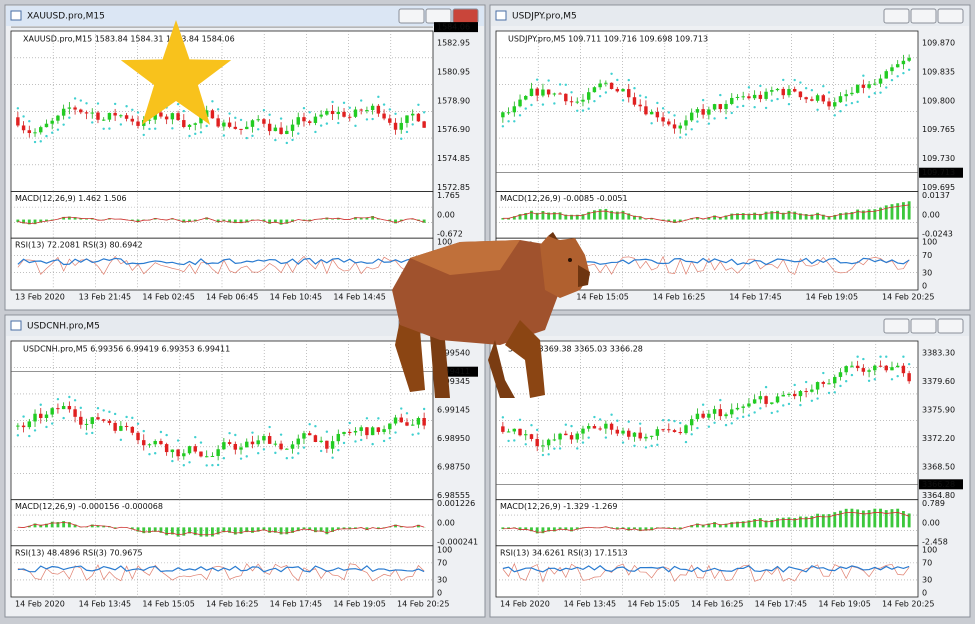 Image resolution: width=975 pixels, height=624 pixels. I want to click on price-tick-label: 109.800, so click(938, 100).